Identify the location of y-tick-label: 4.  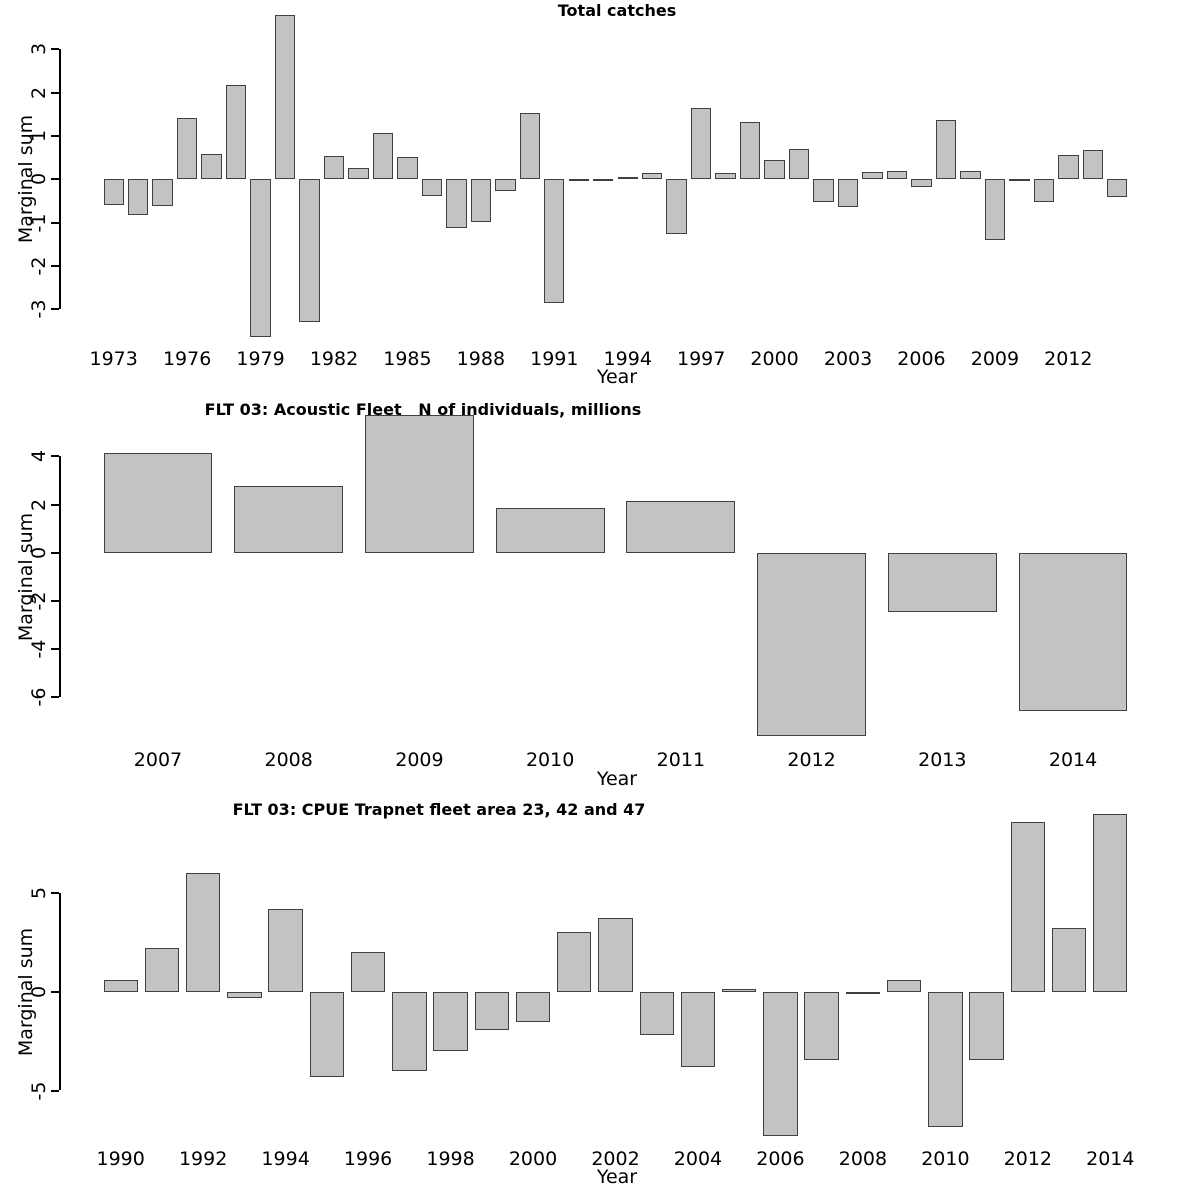
(39, 456).